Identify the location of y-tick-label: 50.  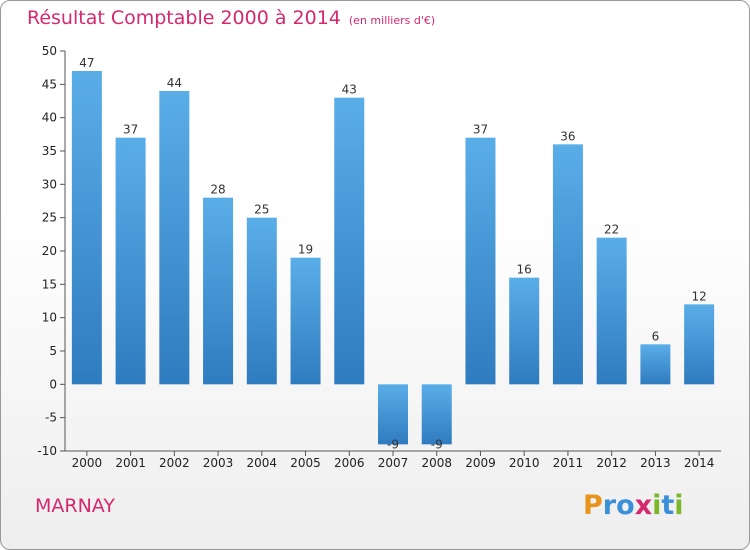
(49, 51).